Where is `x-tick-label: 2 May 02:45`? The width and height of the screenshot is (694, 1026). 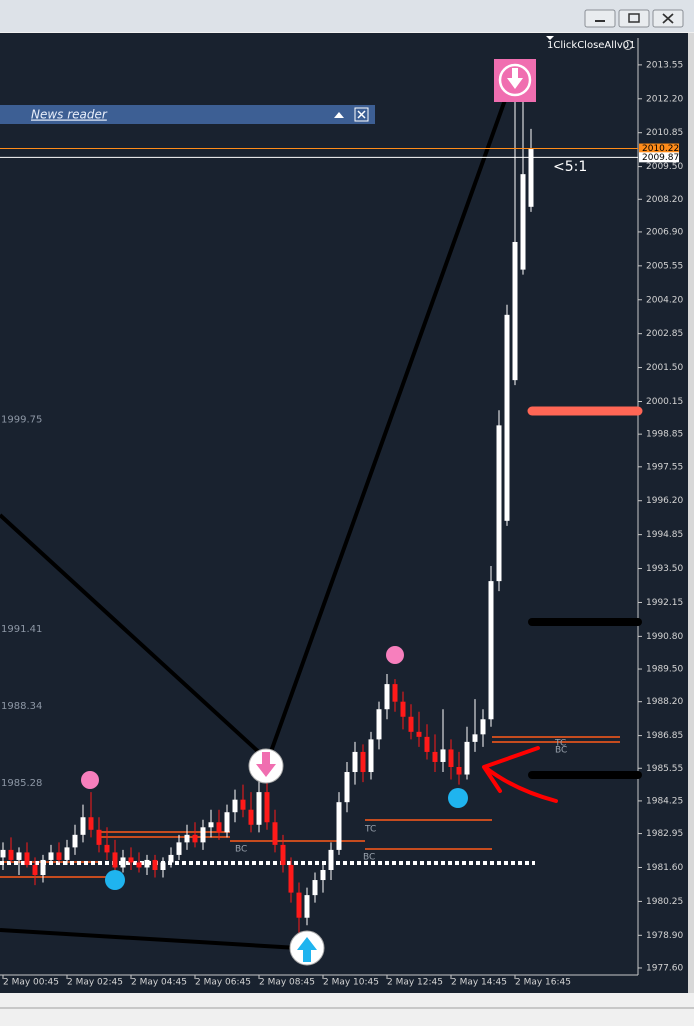 x-tick-label: 2 May 02:45 is located at coordinates (95, 983).